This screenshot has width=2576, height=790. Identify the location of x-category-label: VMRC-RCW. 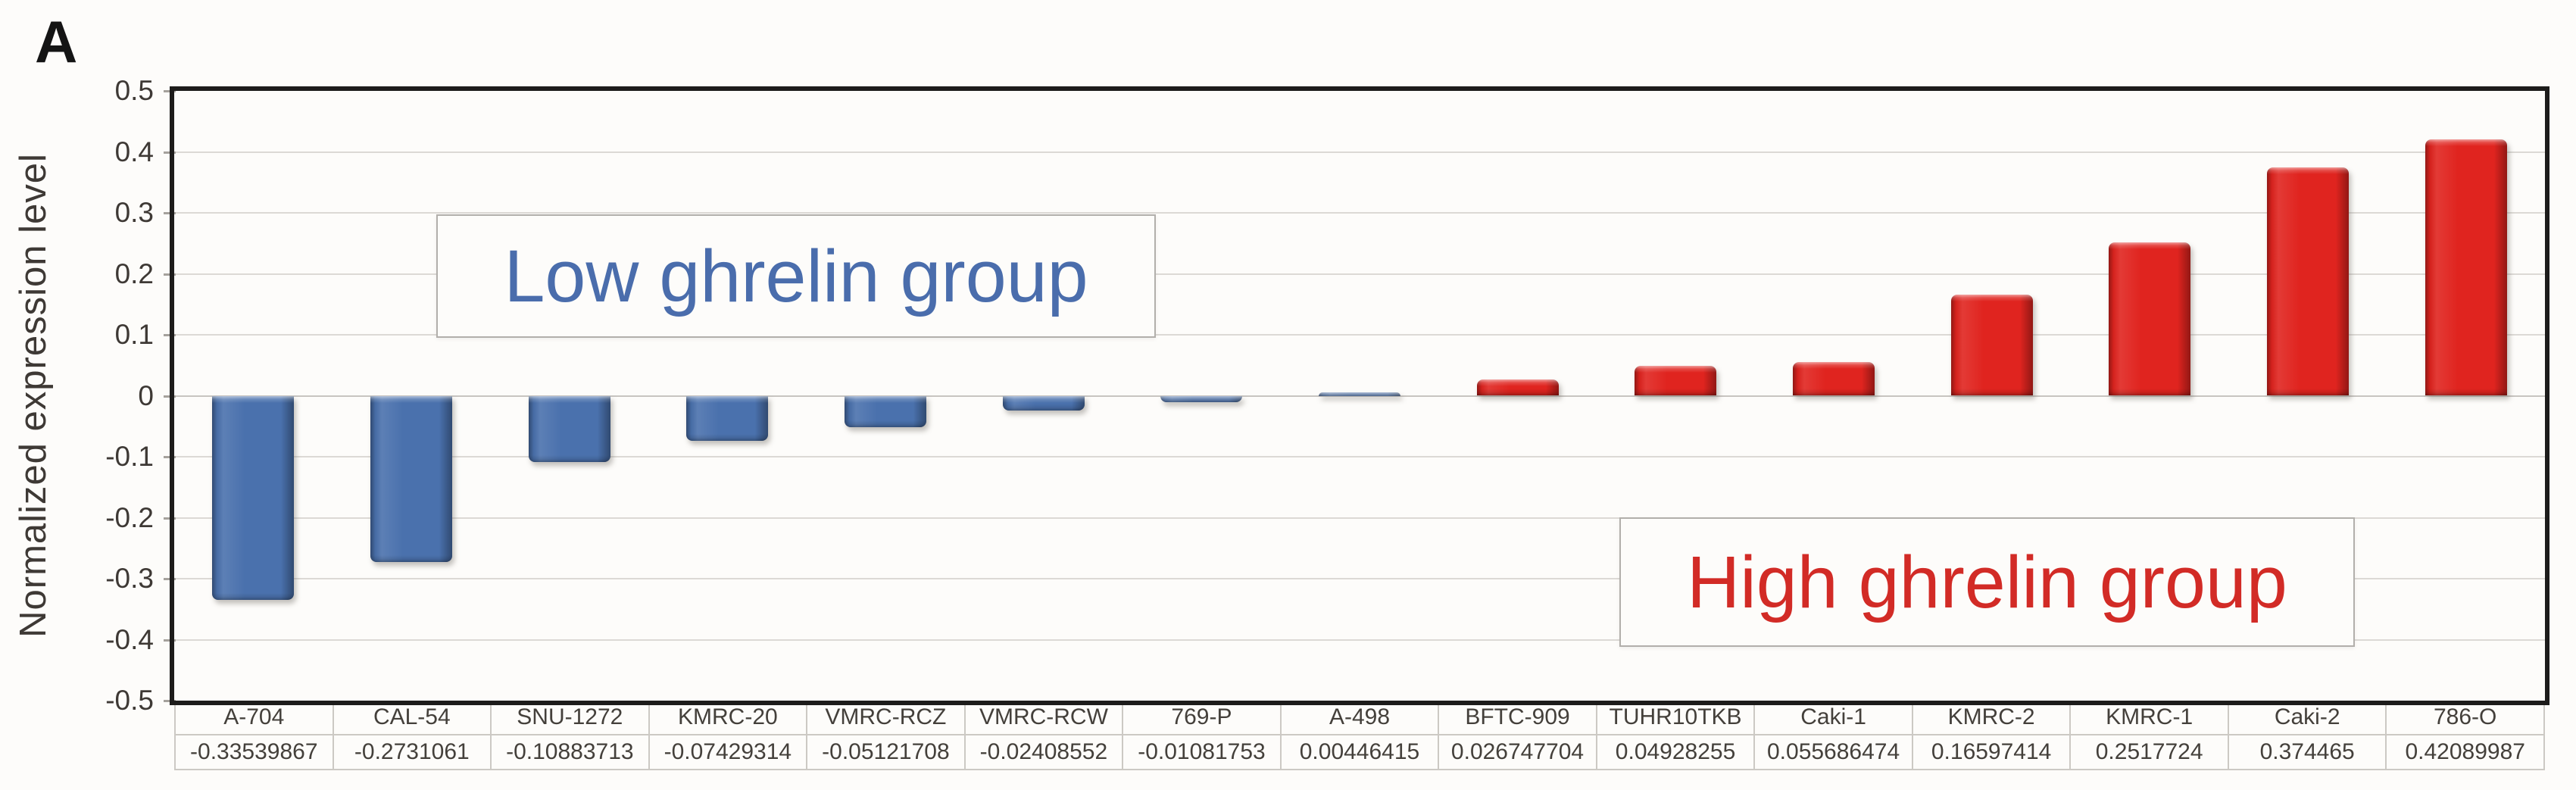
(1045, 717).